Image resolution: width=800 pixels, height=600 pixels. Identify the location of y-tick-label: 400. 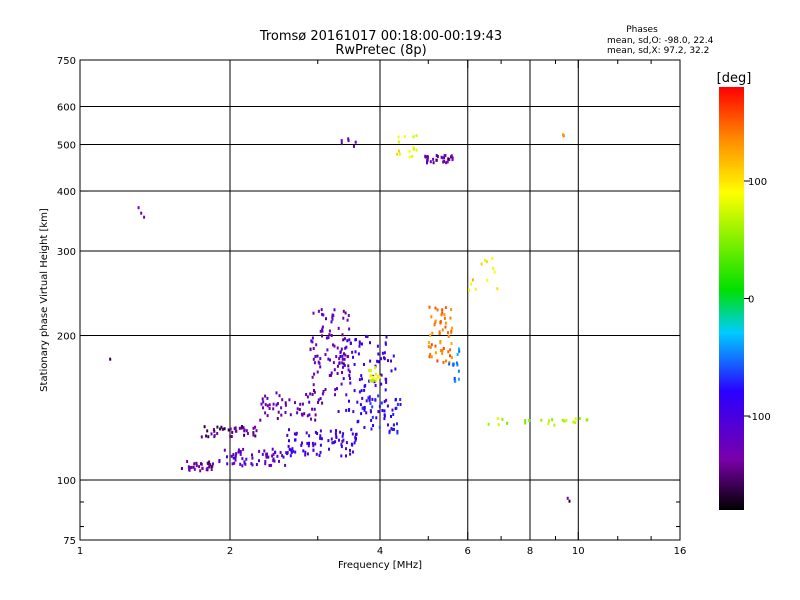
(66, 192).